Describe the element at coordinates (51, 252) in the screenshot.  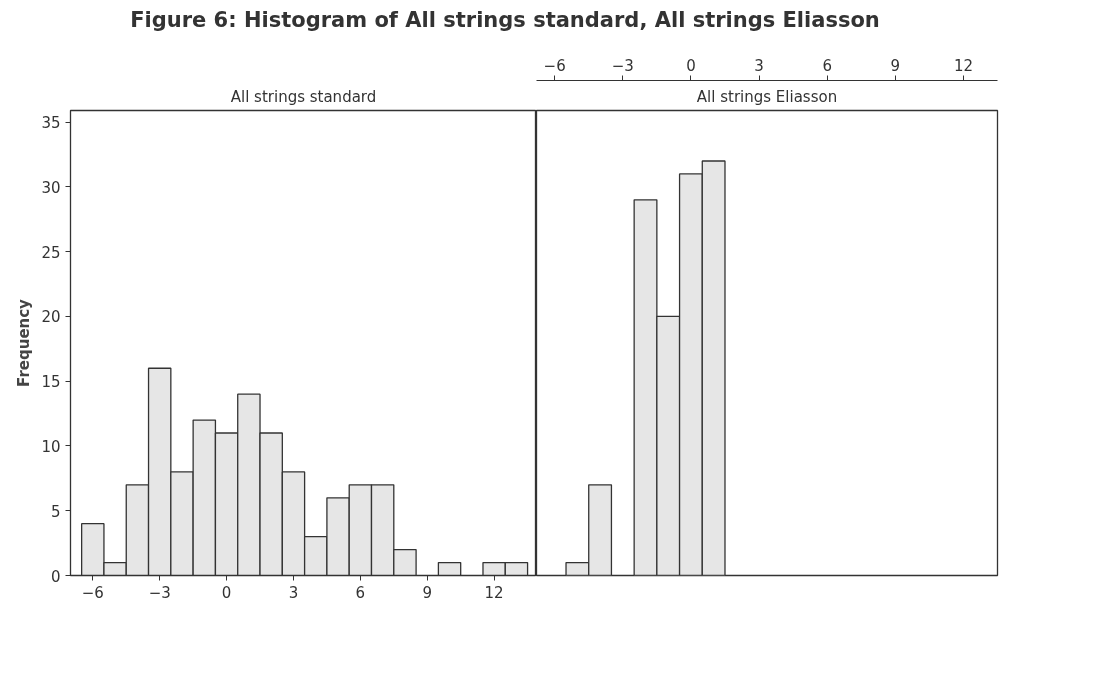
I see `y-tick-label: 25` at that location.